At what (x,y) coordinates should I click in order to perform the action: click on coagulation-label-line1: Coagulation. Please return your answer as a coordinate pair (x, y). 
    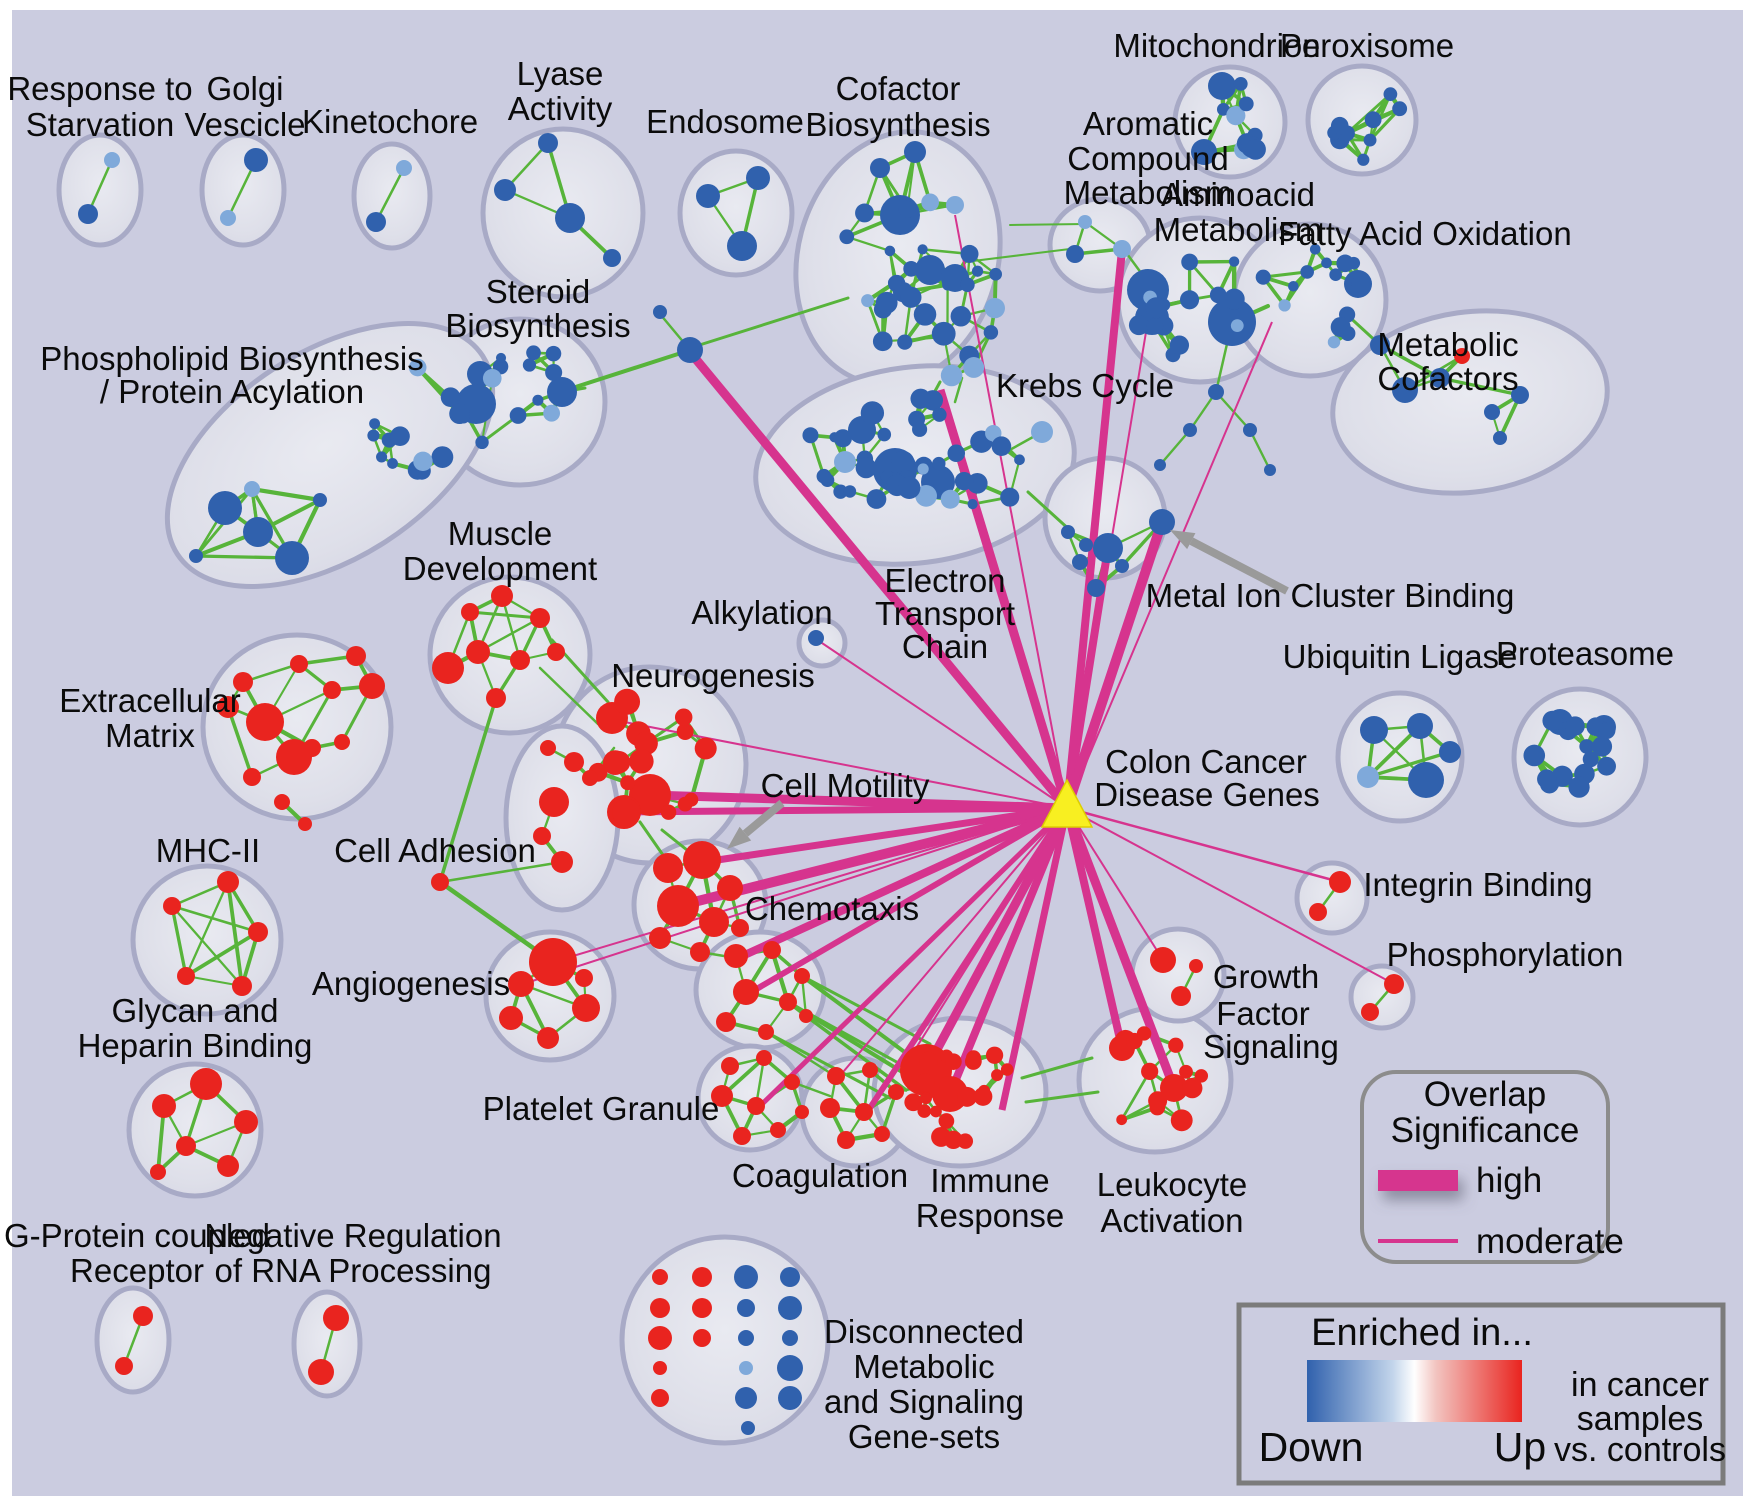
    Looking at the image, I should click on (820, 1175).